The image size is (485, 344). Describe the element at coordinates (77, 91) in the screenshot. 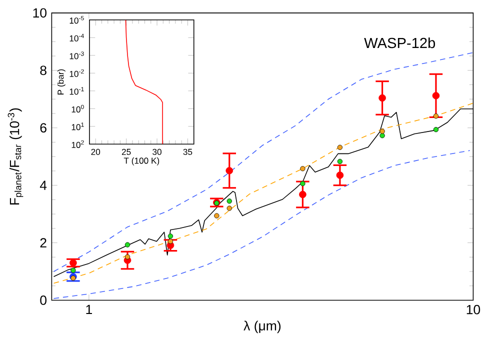

I see `y-tick-label: 10$^{-1}$` at that location.